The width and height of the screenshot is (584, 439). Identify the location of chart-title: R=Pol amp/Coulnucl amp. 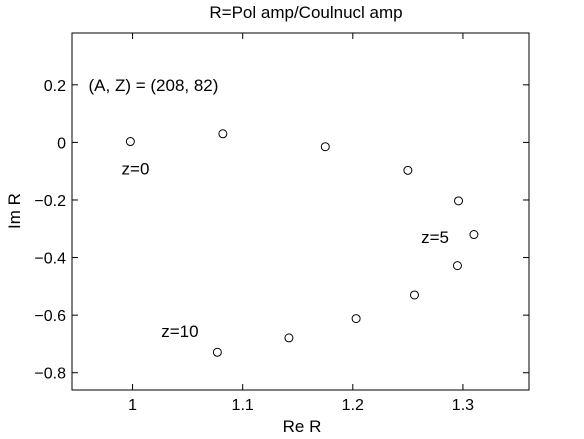
(305, 12).